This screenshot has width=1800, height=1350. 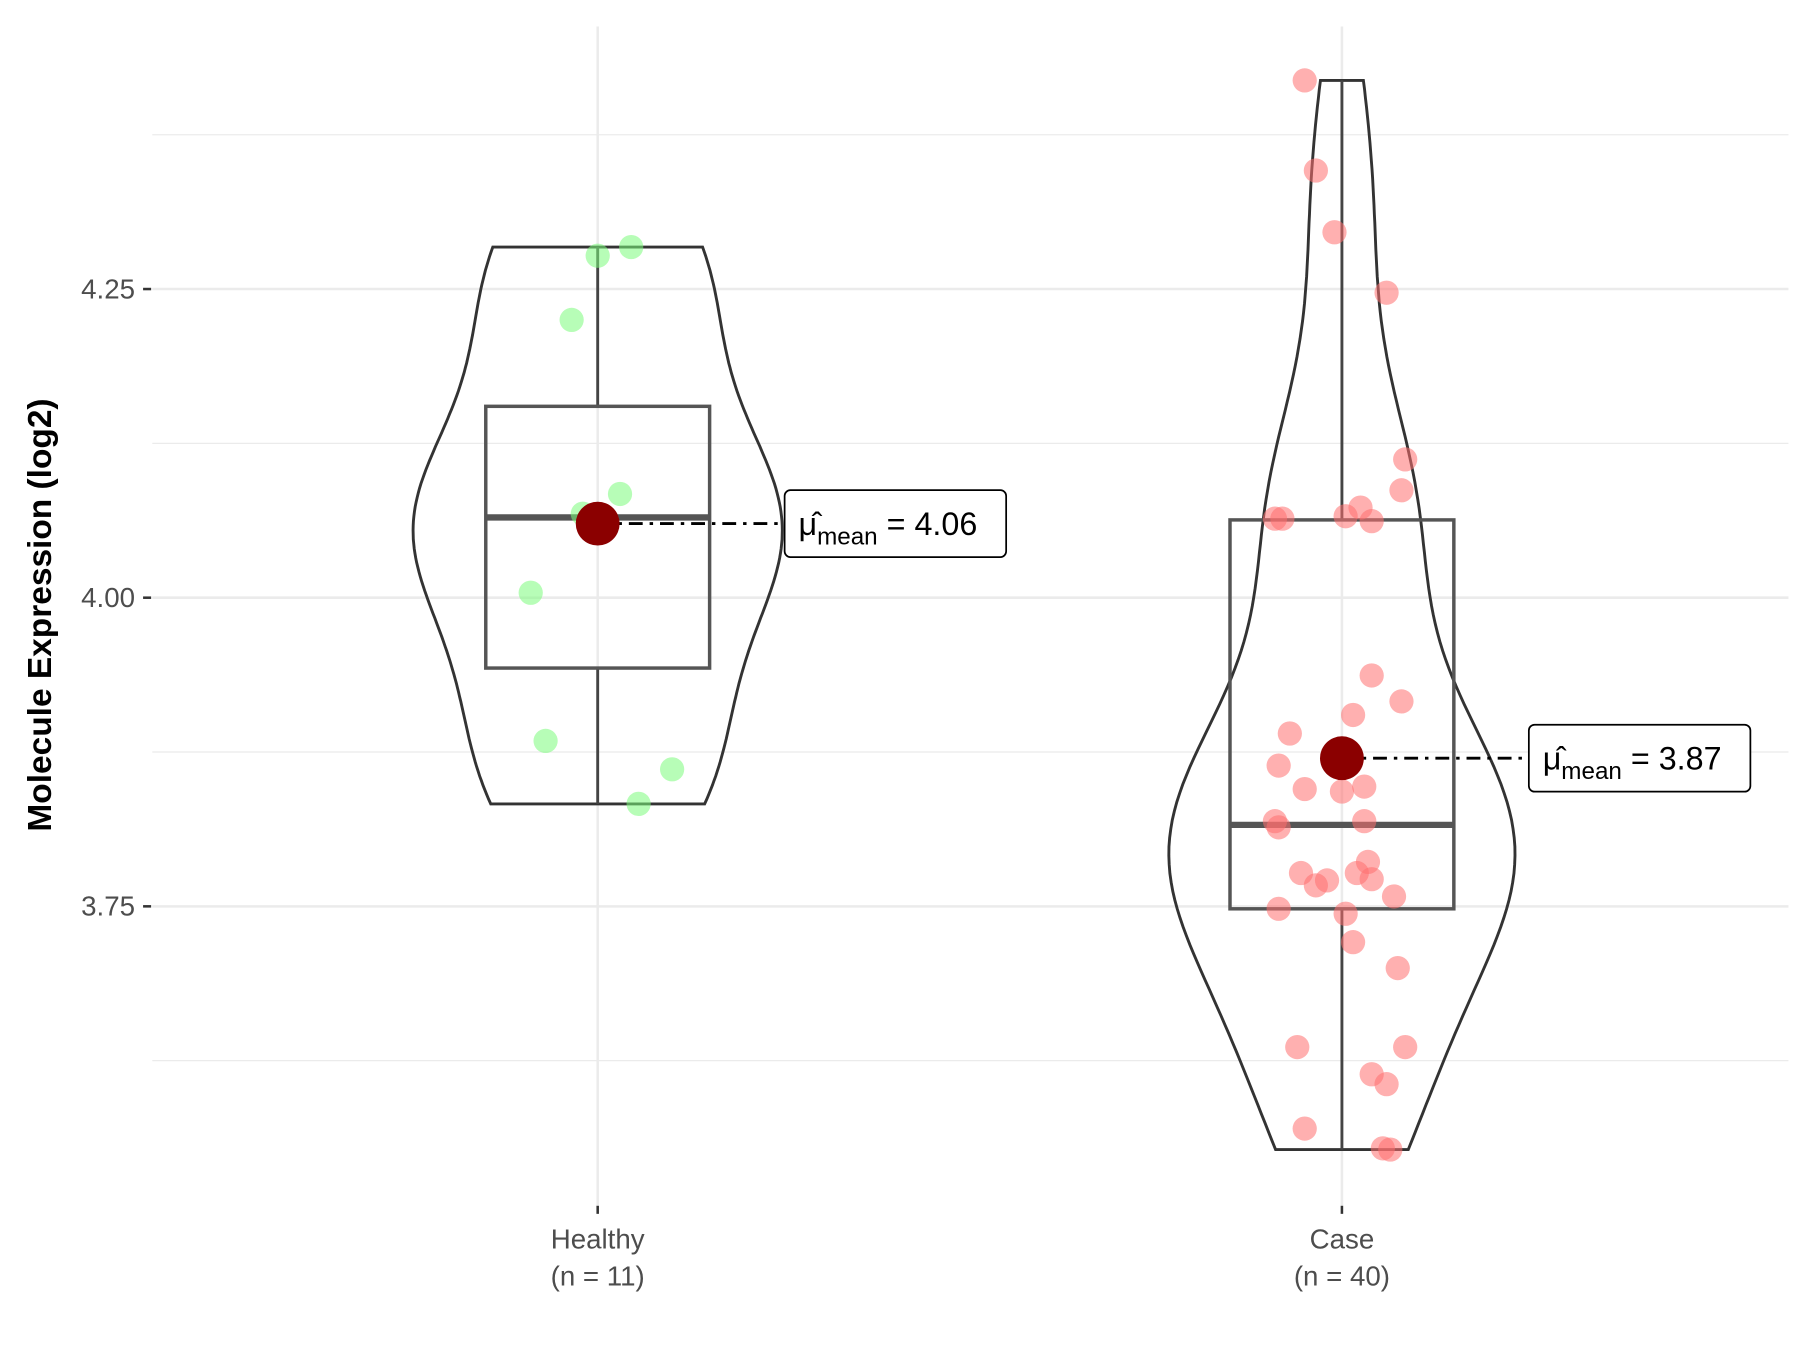 What do you see at coordinates (40, 614) in the screenshot?
I see `y-axis-title: Molecule Expression (log2)` at bounding box center [40, 614].